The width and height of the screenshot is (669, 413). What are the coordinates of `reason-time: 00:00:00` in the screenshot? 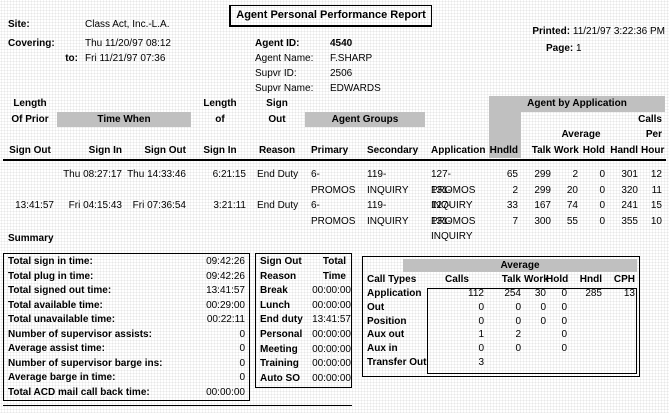 It's located at (331, 305).